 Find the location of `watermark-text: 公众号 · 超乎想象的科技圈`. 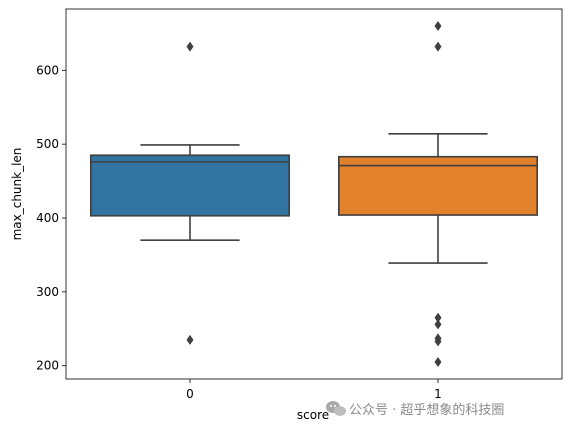

watermark-text: 公众号 · 超乎想象的科技圈 is located at coordinates (426, 410).